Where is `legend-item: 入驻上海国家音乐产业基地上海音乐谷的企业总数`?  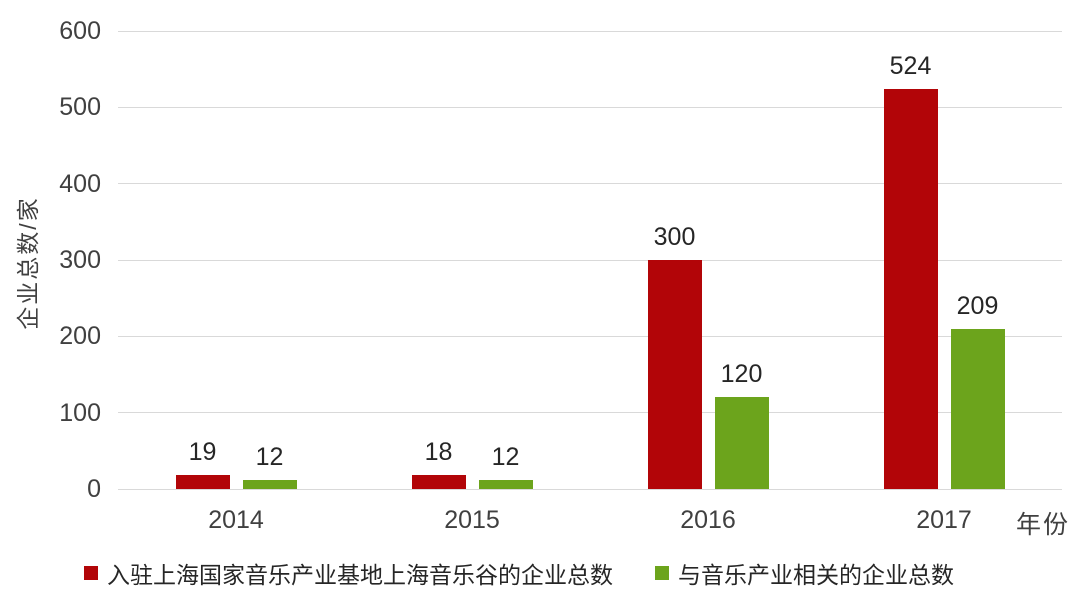 legend-item: 入驻上海国家音乐产业基地上海音乐谷的企业总数 is located at coordinates (348, 573).